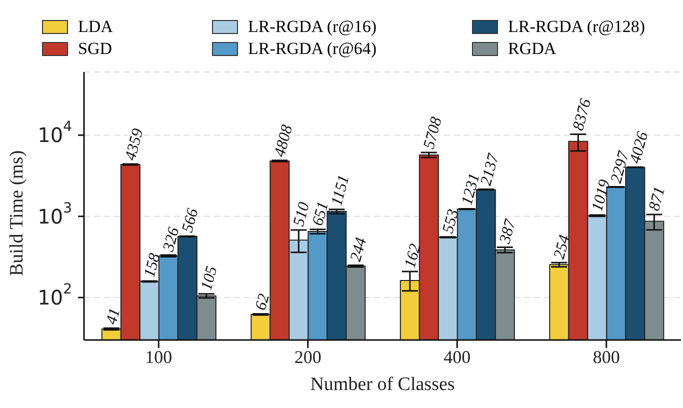  What do you see at coordinates (308, 356) in the screenshot?
I see `x-tick-label: 200` at bounding box center [308, 356].